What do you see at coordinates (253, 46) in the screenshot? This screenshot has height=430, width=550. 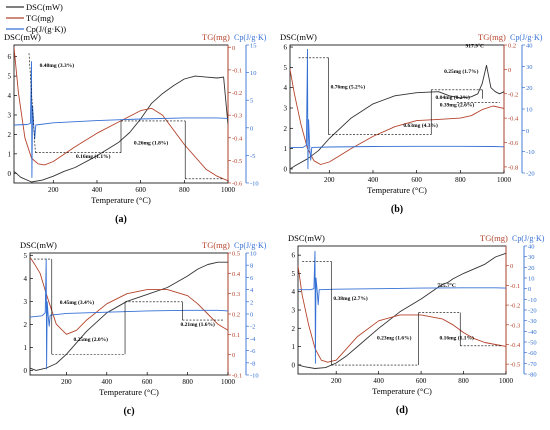 I see `cp-tick-label: 15` at bounding box center [253, 46].